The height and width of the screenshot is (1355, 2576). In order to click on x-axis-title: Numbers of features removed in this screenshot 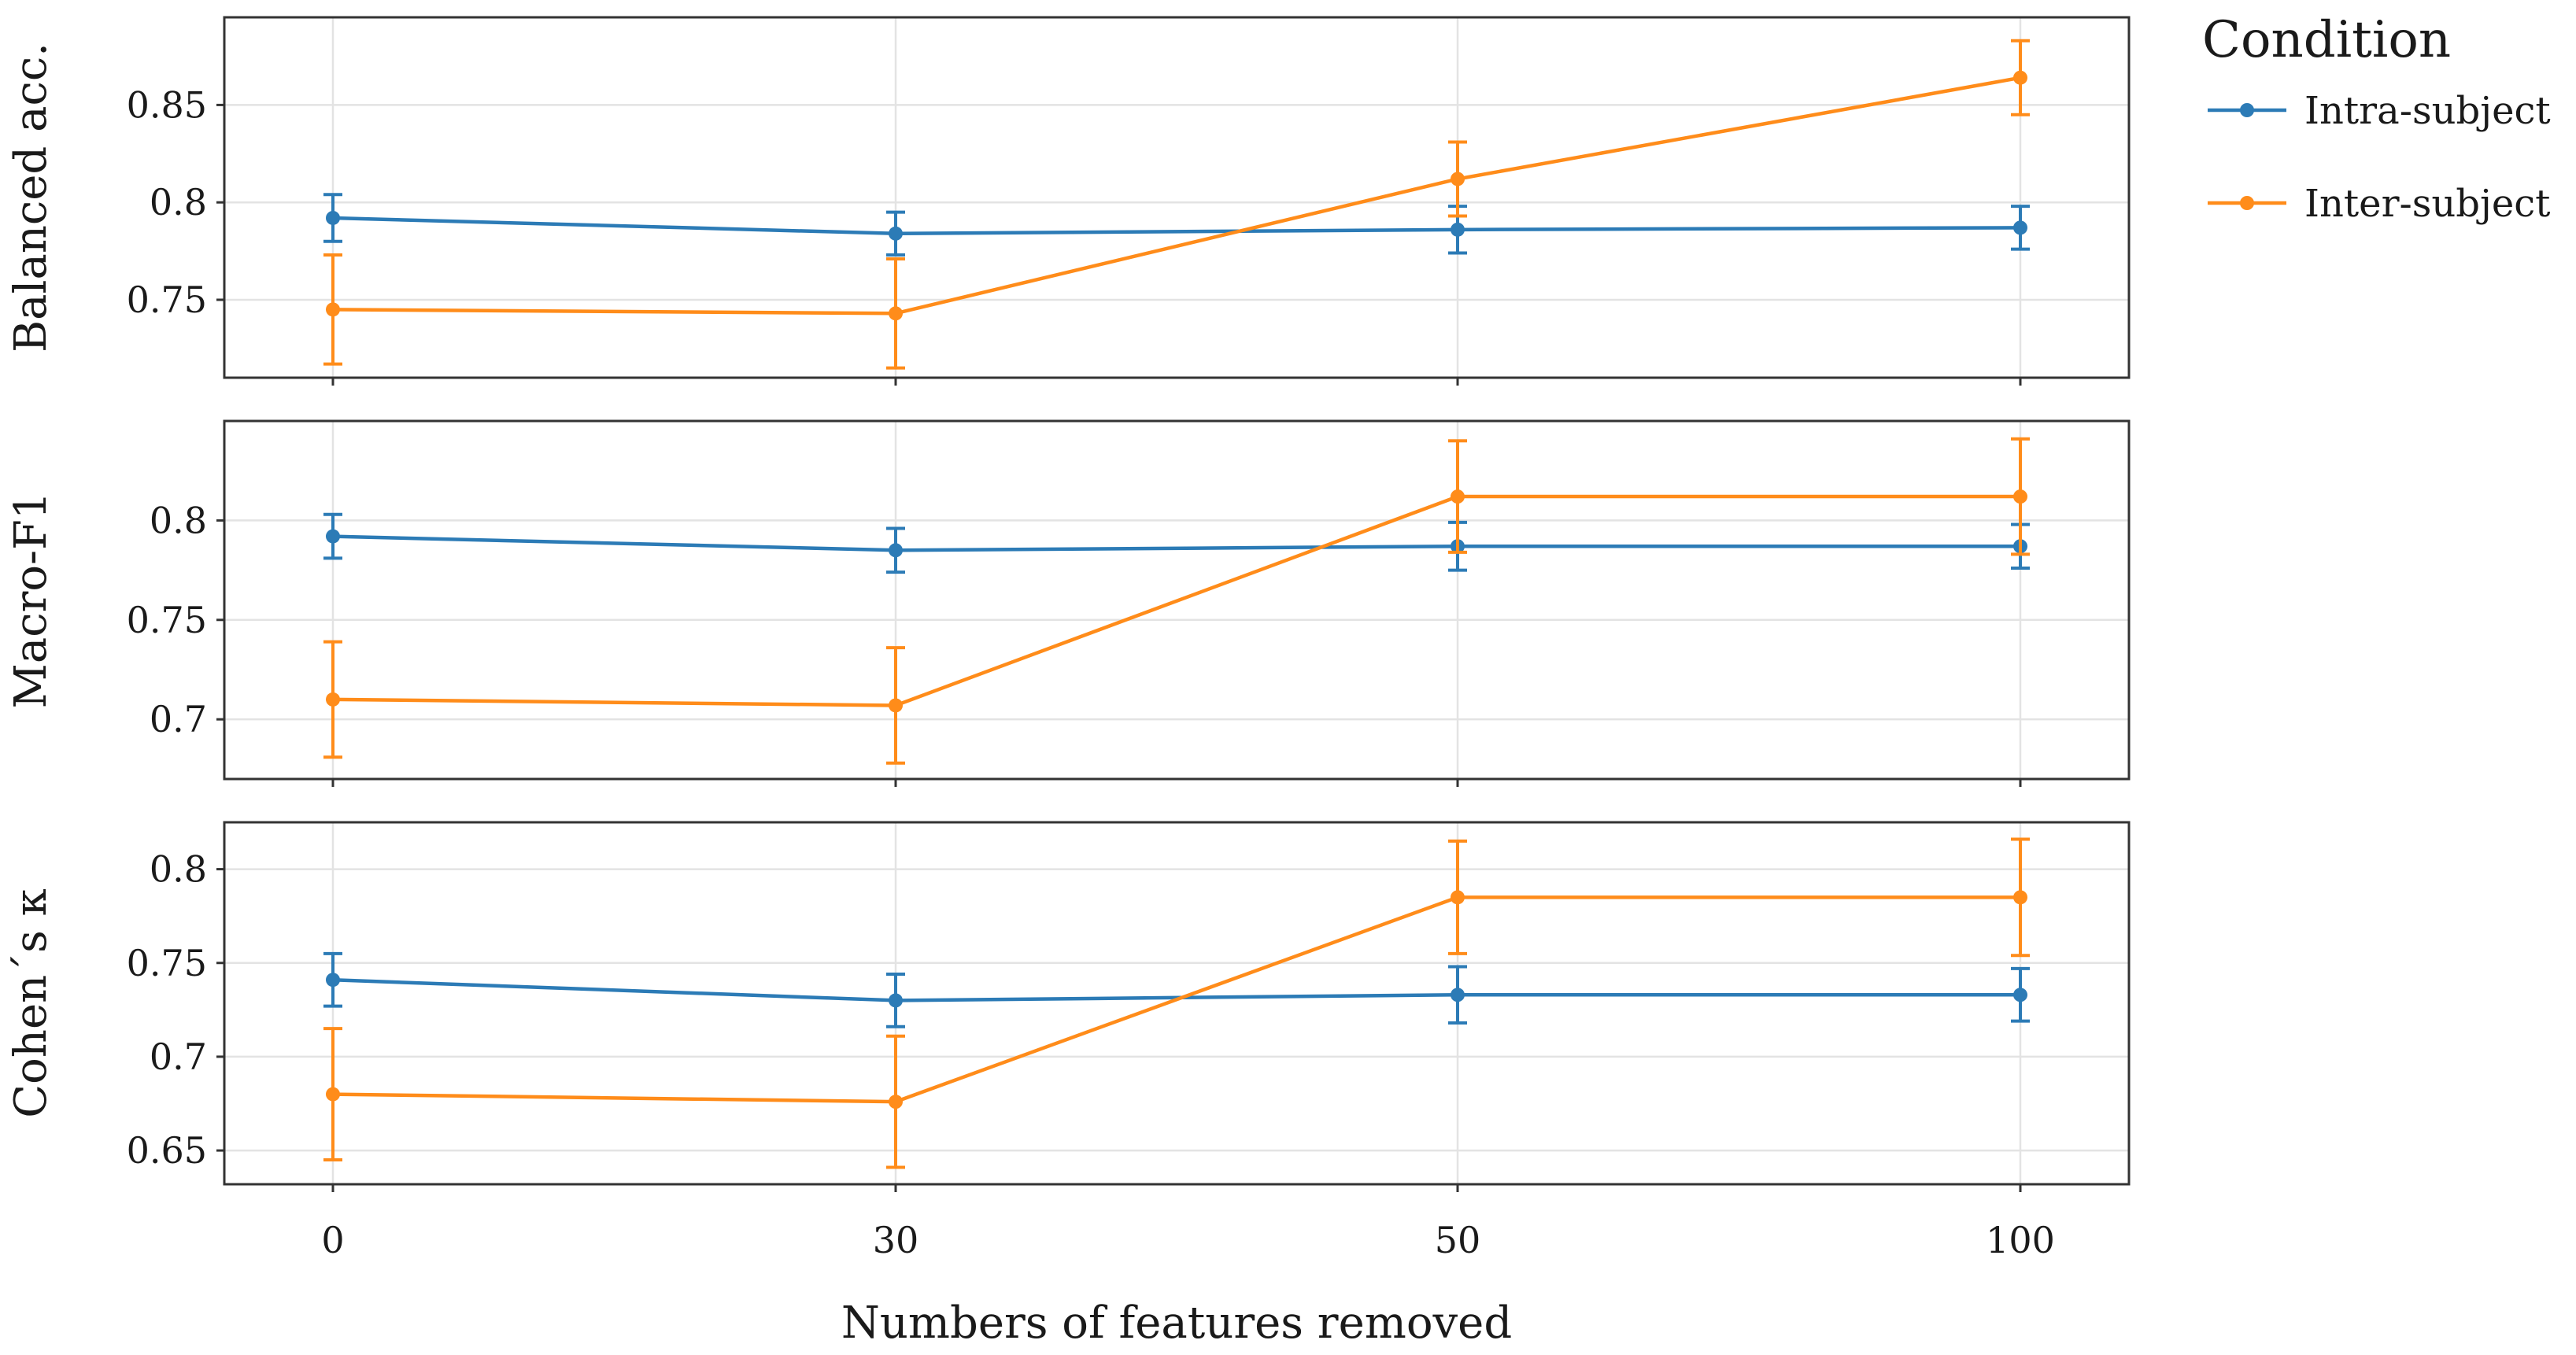, I will do `click(1176, 1323)`.